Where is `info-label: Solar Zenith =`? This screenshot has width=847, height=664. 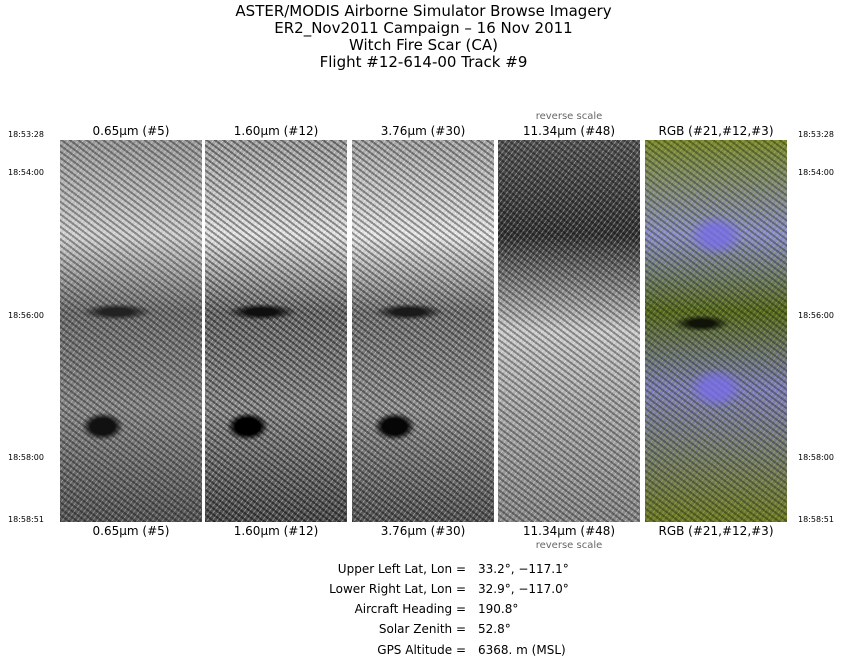 info-label: Solar Zenith = is located at coordinates (422, 629).